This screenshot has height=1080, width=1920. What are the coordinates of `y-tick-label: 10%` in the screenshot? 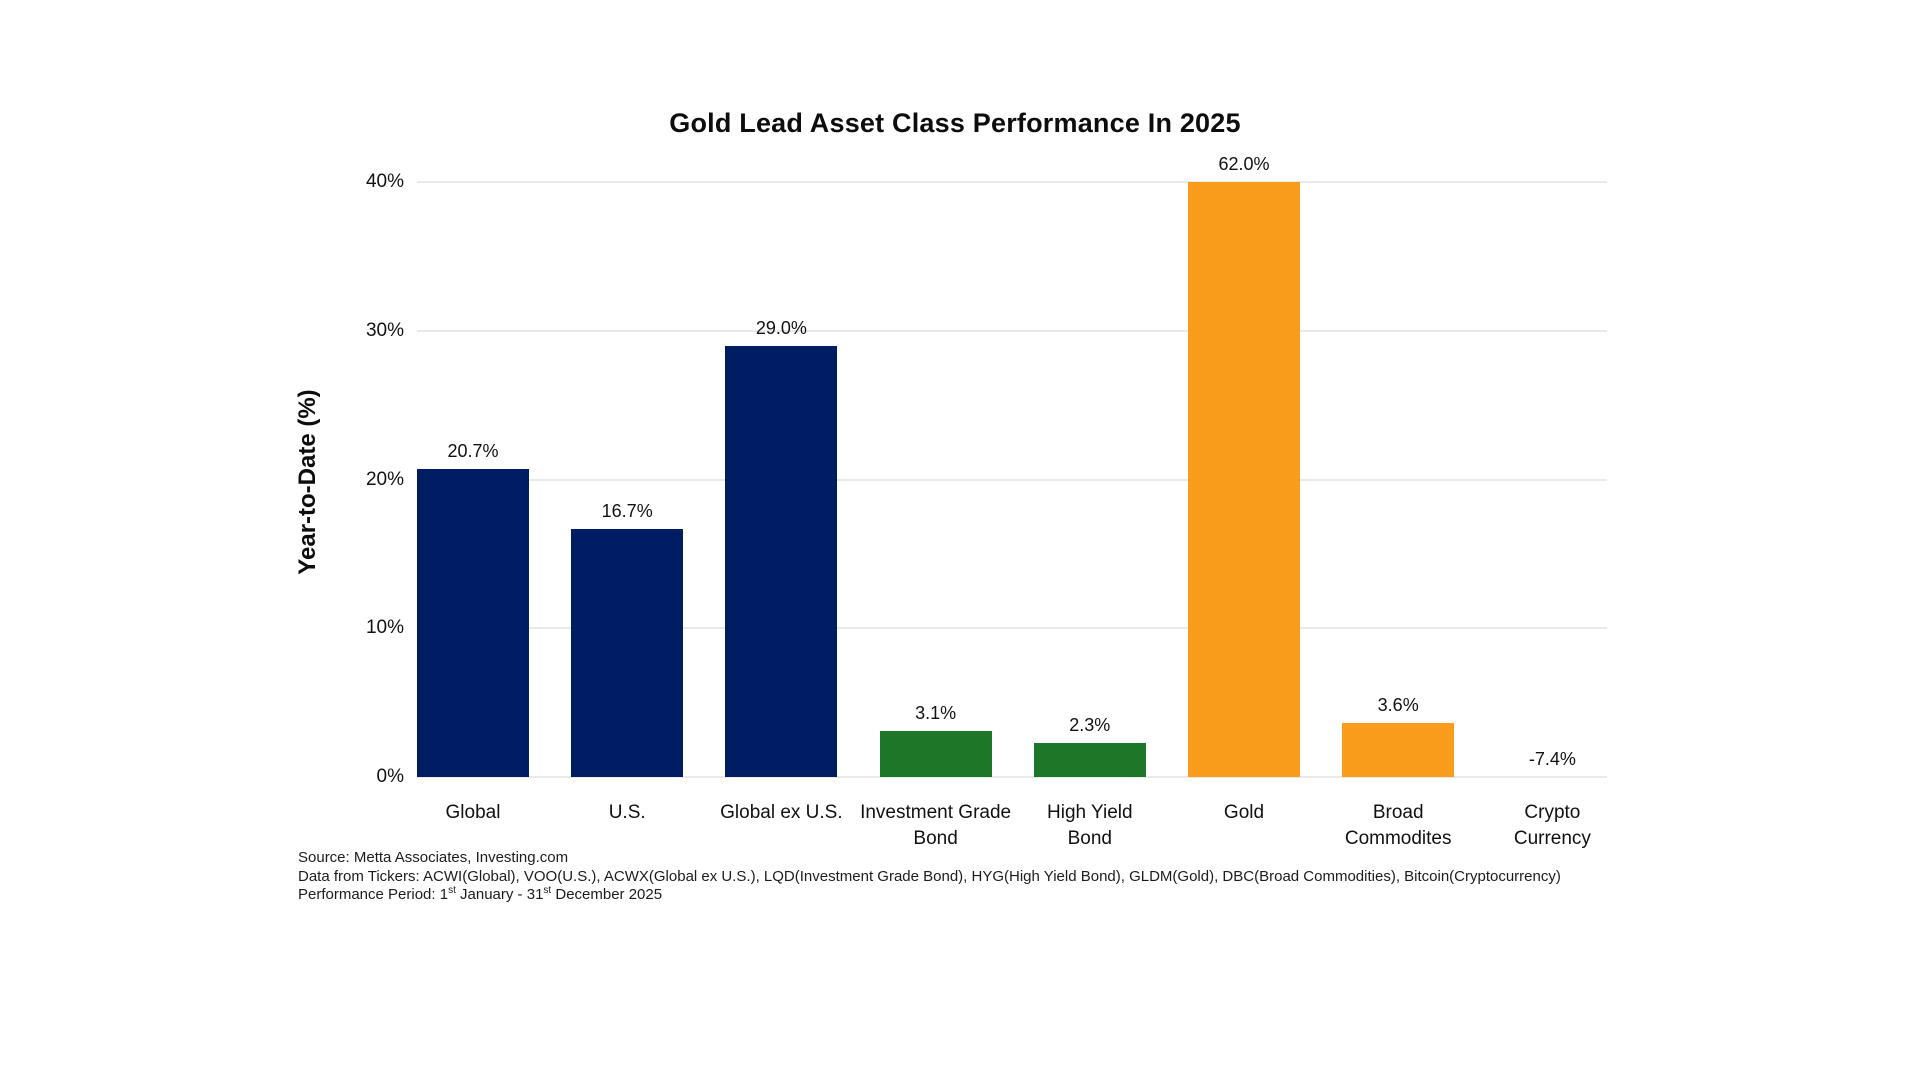 It's located at (384, 628).